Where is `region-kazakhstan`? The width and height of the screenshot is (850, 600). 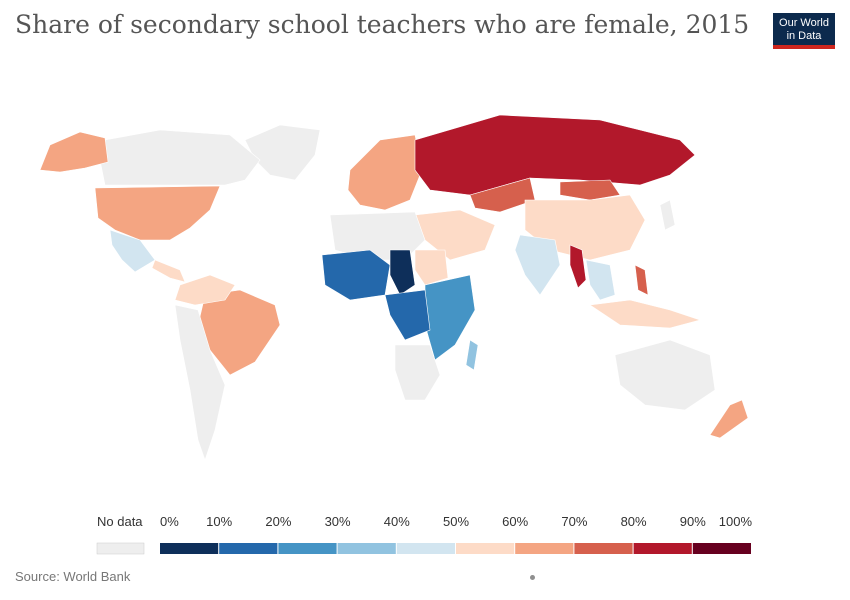 region-kazakhstan is located at coordinates (502, 195).